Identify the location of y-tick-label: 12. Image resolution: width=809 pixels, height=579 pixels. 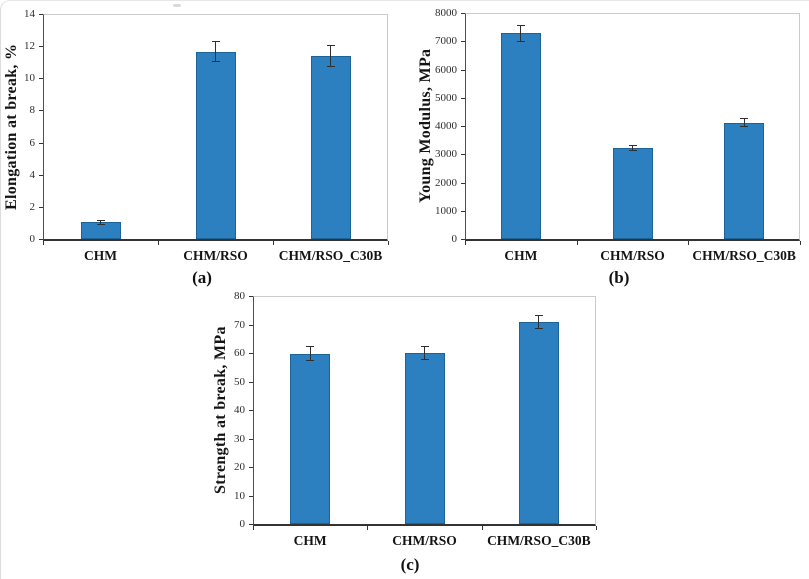
(29, 46).